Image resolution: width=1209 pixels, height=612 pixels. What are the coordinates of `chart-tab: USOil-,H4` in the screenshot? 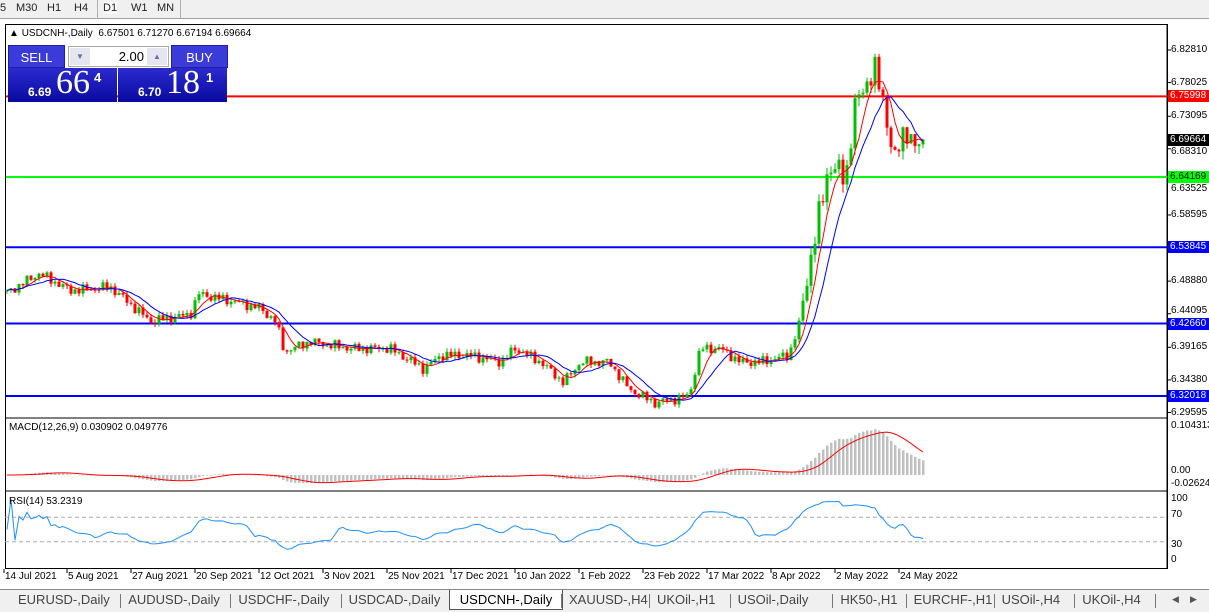 It's located at (1031, 599).